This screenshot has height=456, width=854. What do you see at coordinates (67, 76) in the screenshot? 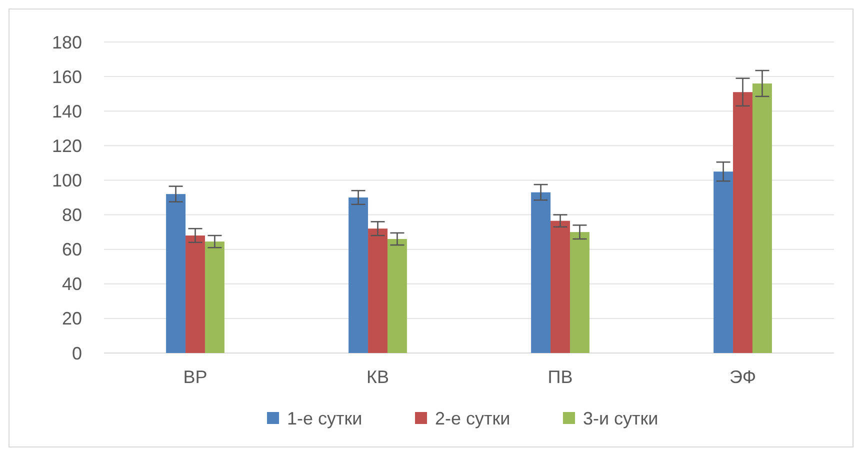
I see `y-tick-label: 160` at bounding box center [67, 76].